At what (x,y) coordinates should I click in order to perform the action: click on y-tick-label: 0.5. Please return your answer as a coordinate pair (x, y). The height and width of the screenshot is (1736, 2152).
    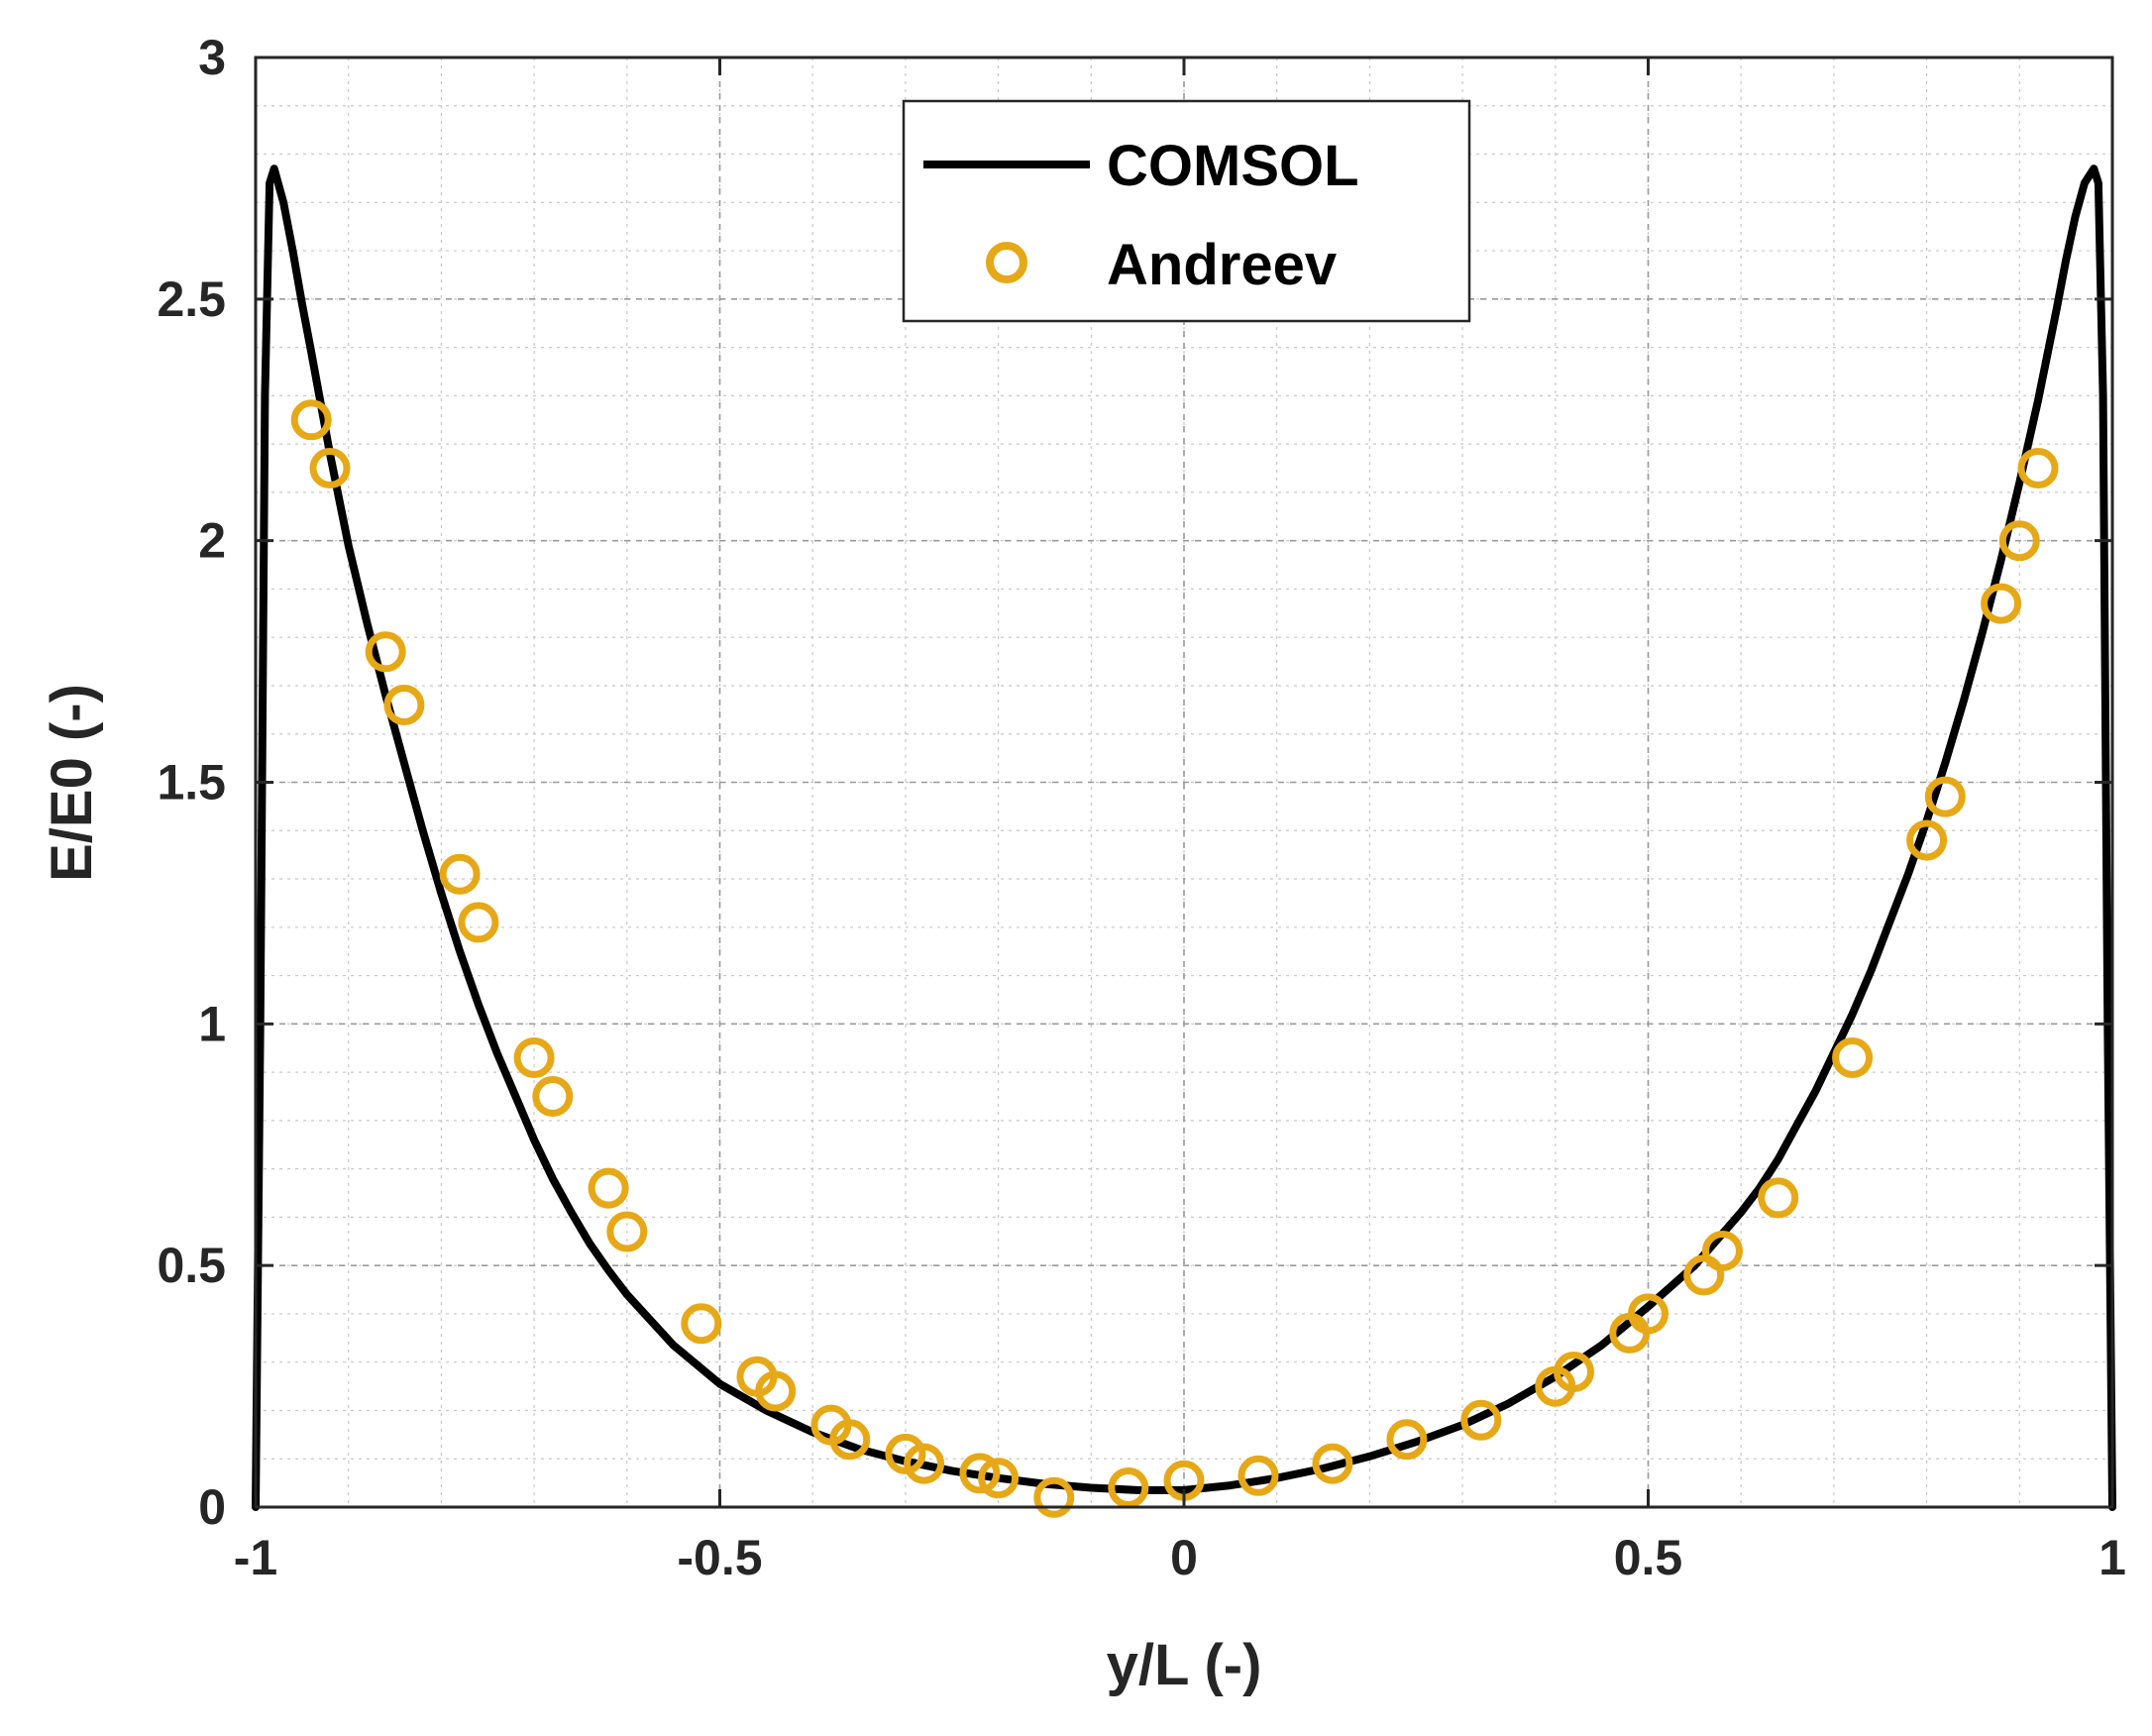
    Looking at the image, I should click on (191, 1265).